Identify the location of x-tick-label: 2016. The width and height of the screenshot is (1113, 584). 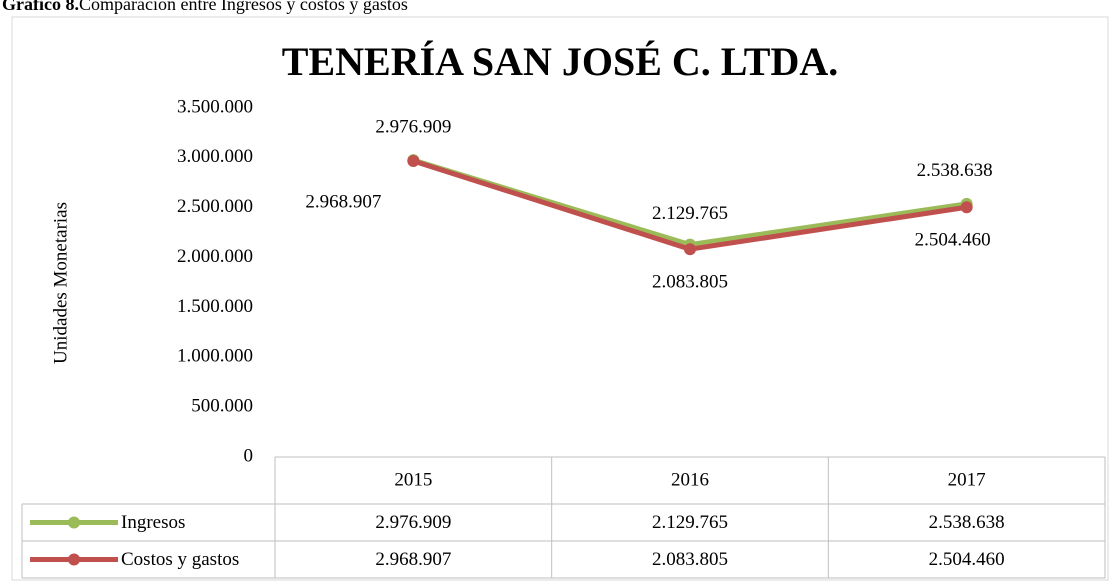
(690, 479).